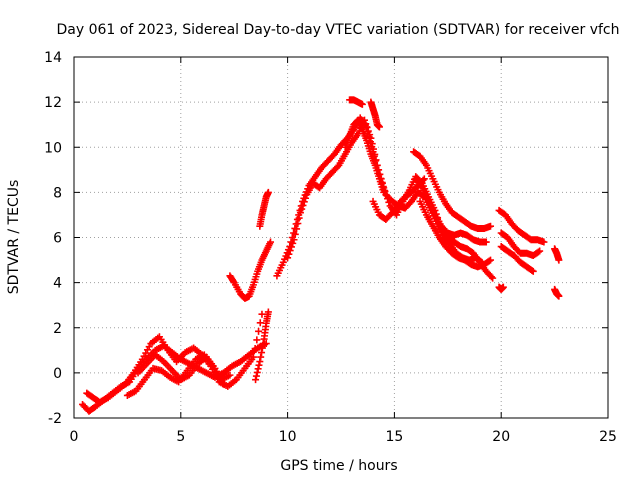  Describe the element at coordinates (338, 466) in the screenshot. I see `x-axis-label: GPS time / hours` at that location.